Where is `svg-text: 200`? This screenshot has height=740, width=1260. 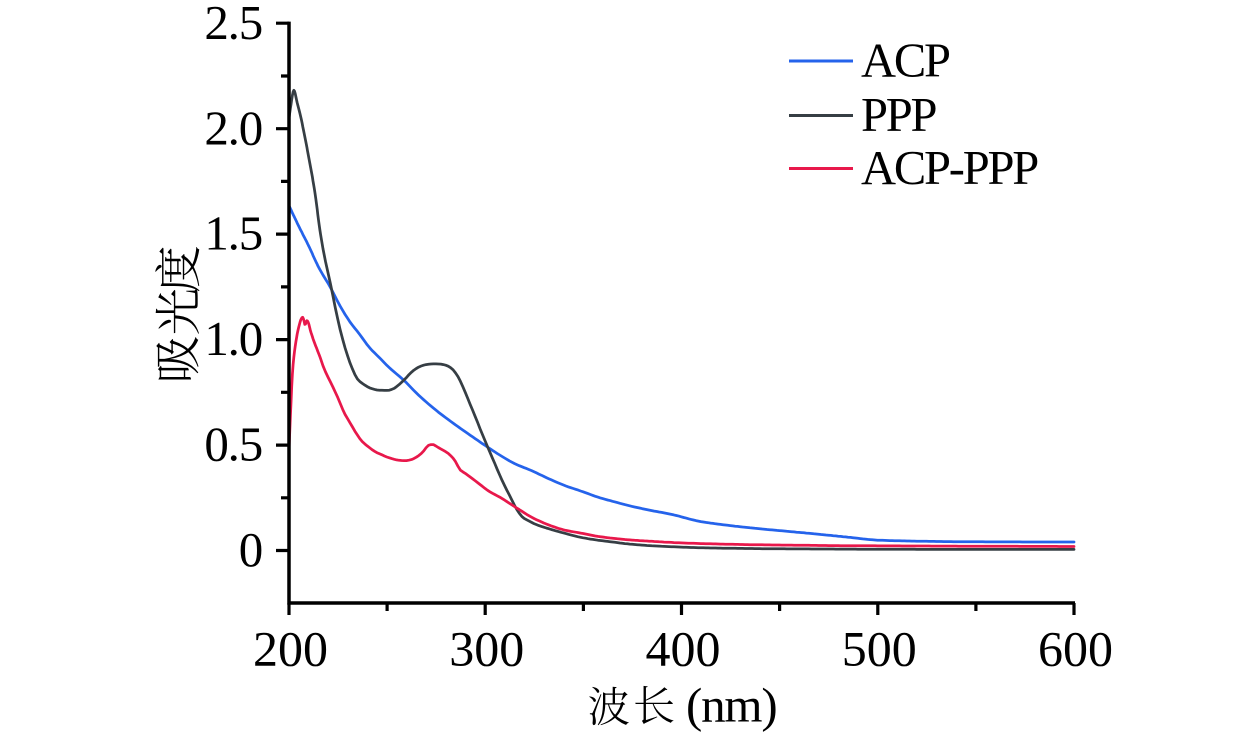 svg-text: 200 is located at coordinates (290, 649).